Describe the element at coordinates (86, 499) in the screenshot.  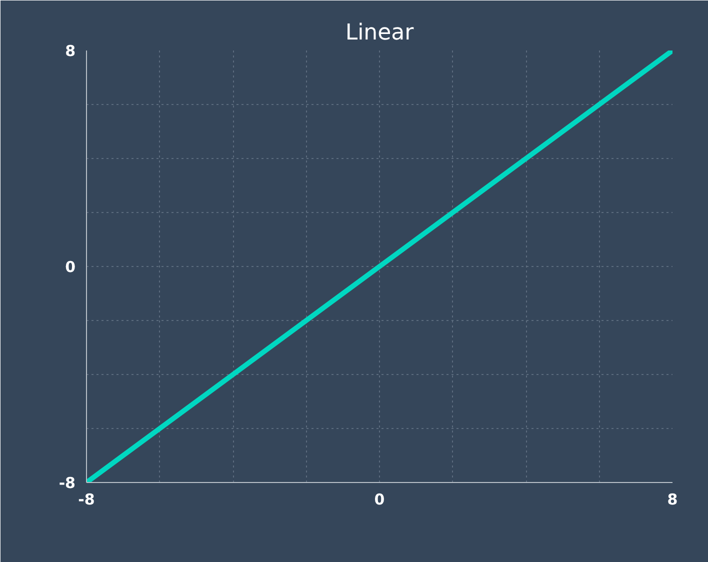
I see `x-tick-label: -8` at that location.